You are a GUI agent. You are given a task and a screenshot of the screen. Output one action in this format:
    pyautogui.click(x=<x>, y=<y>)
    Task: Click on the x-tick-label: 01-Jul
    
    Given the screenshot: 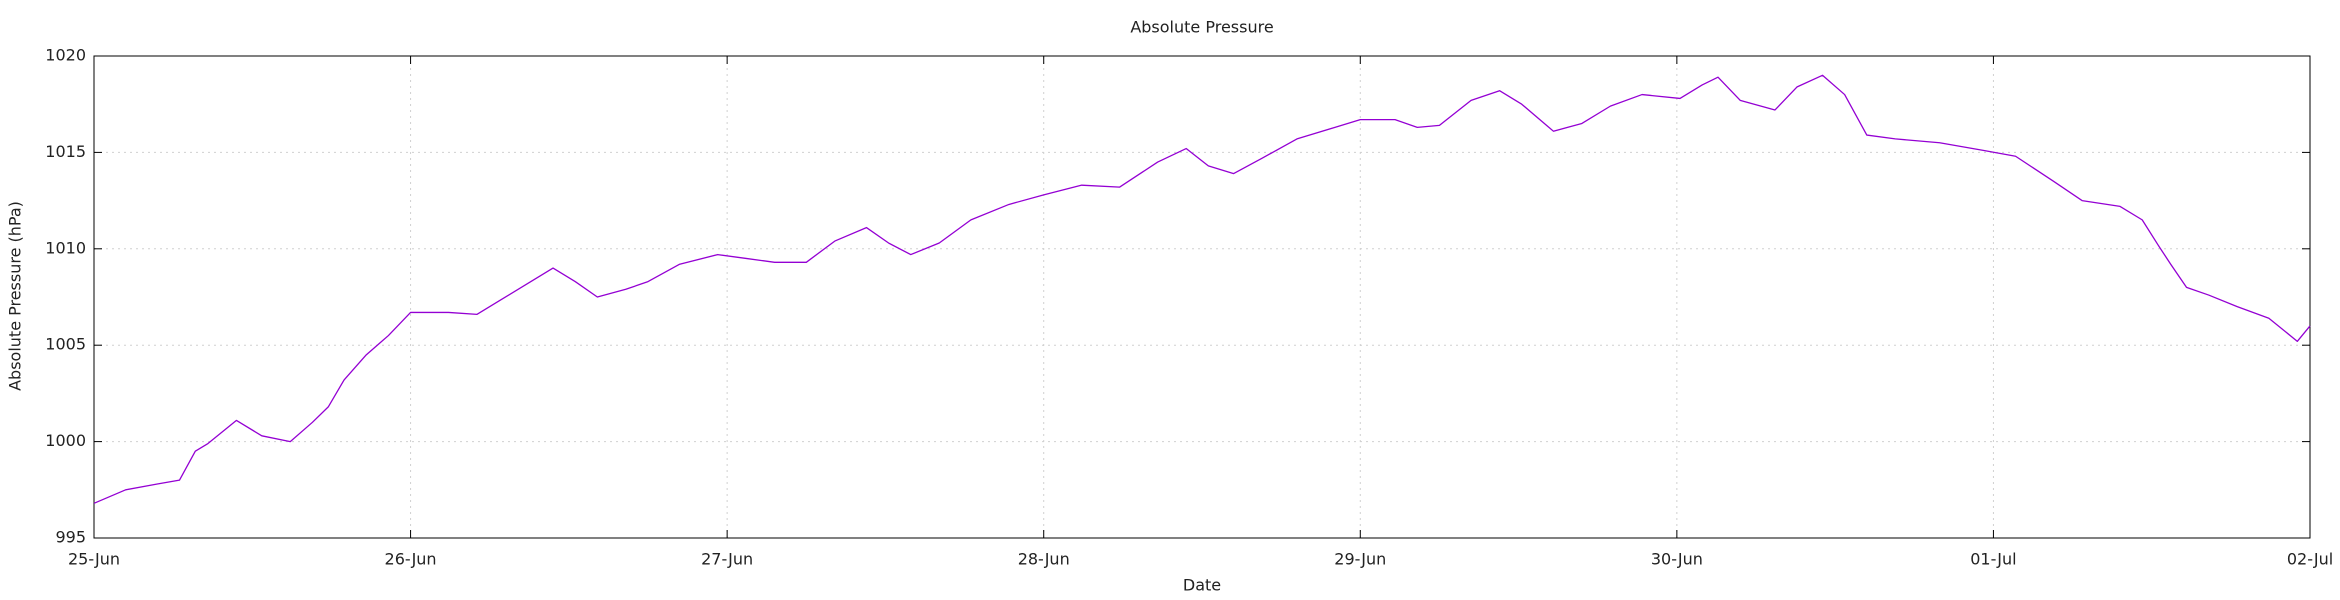 What is the action you would take?
    pyautogui.click(x=1993, y=559)
    